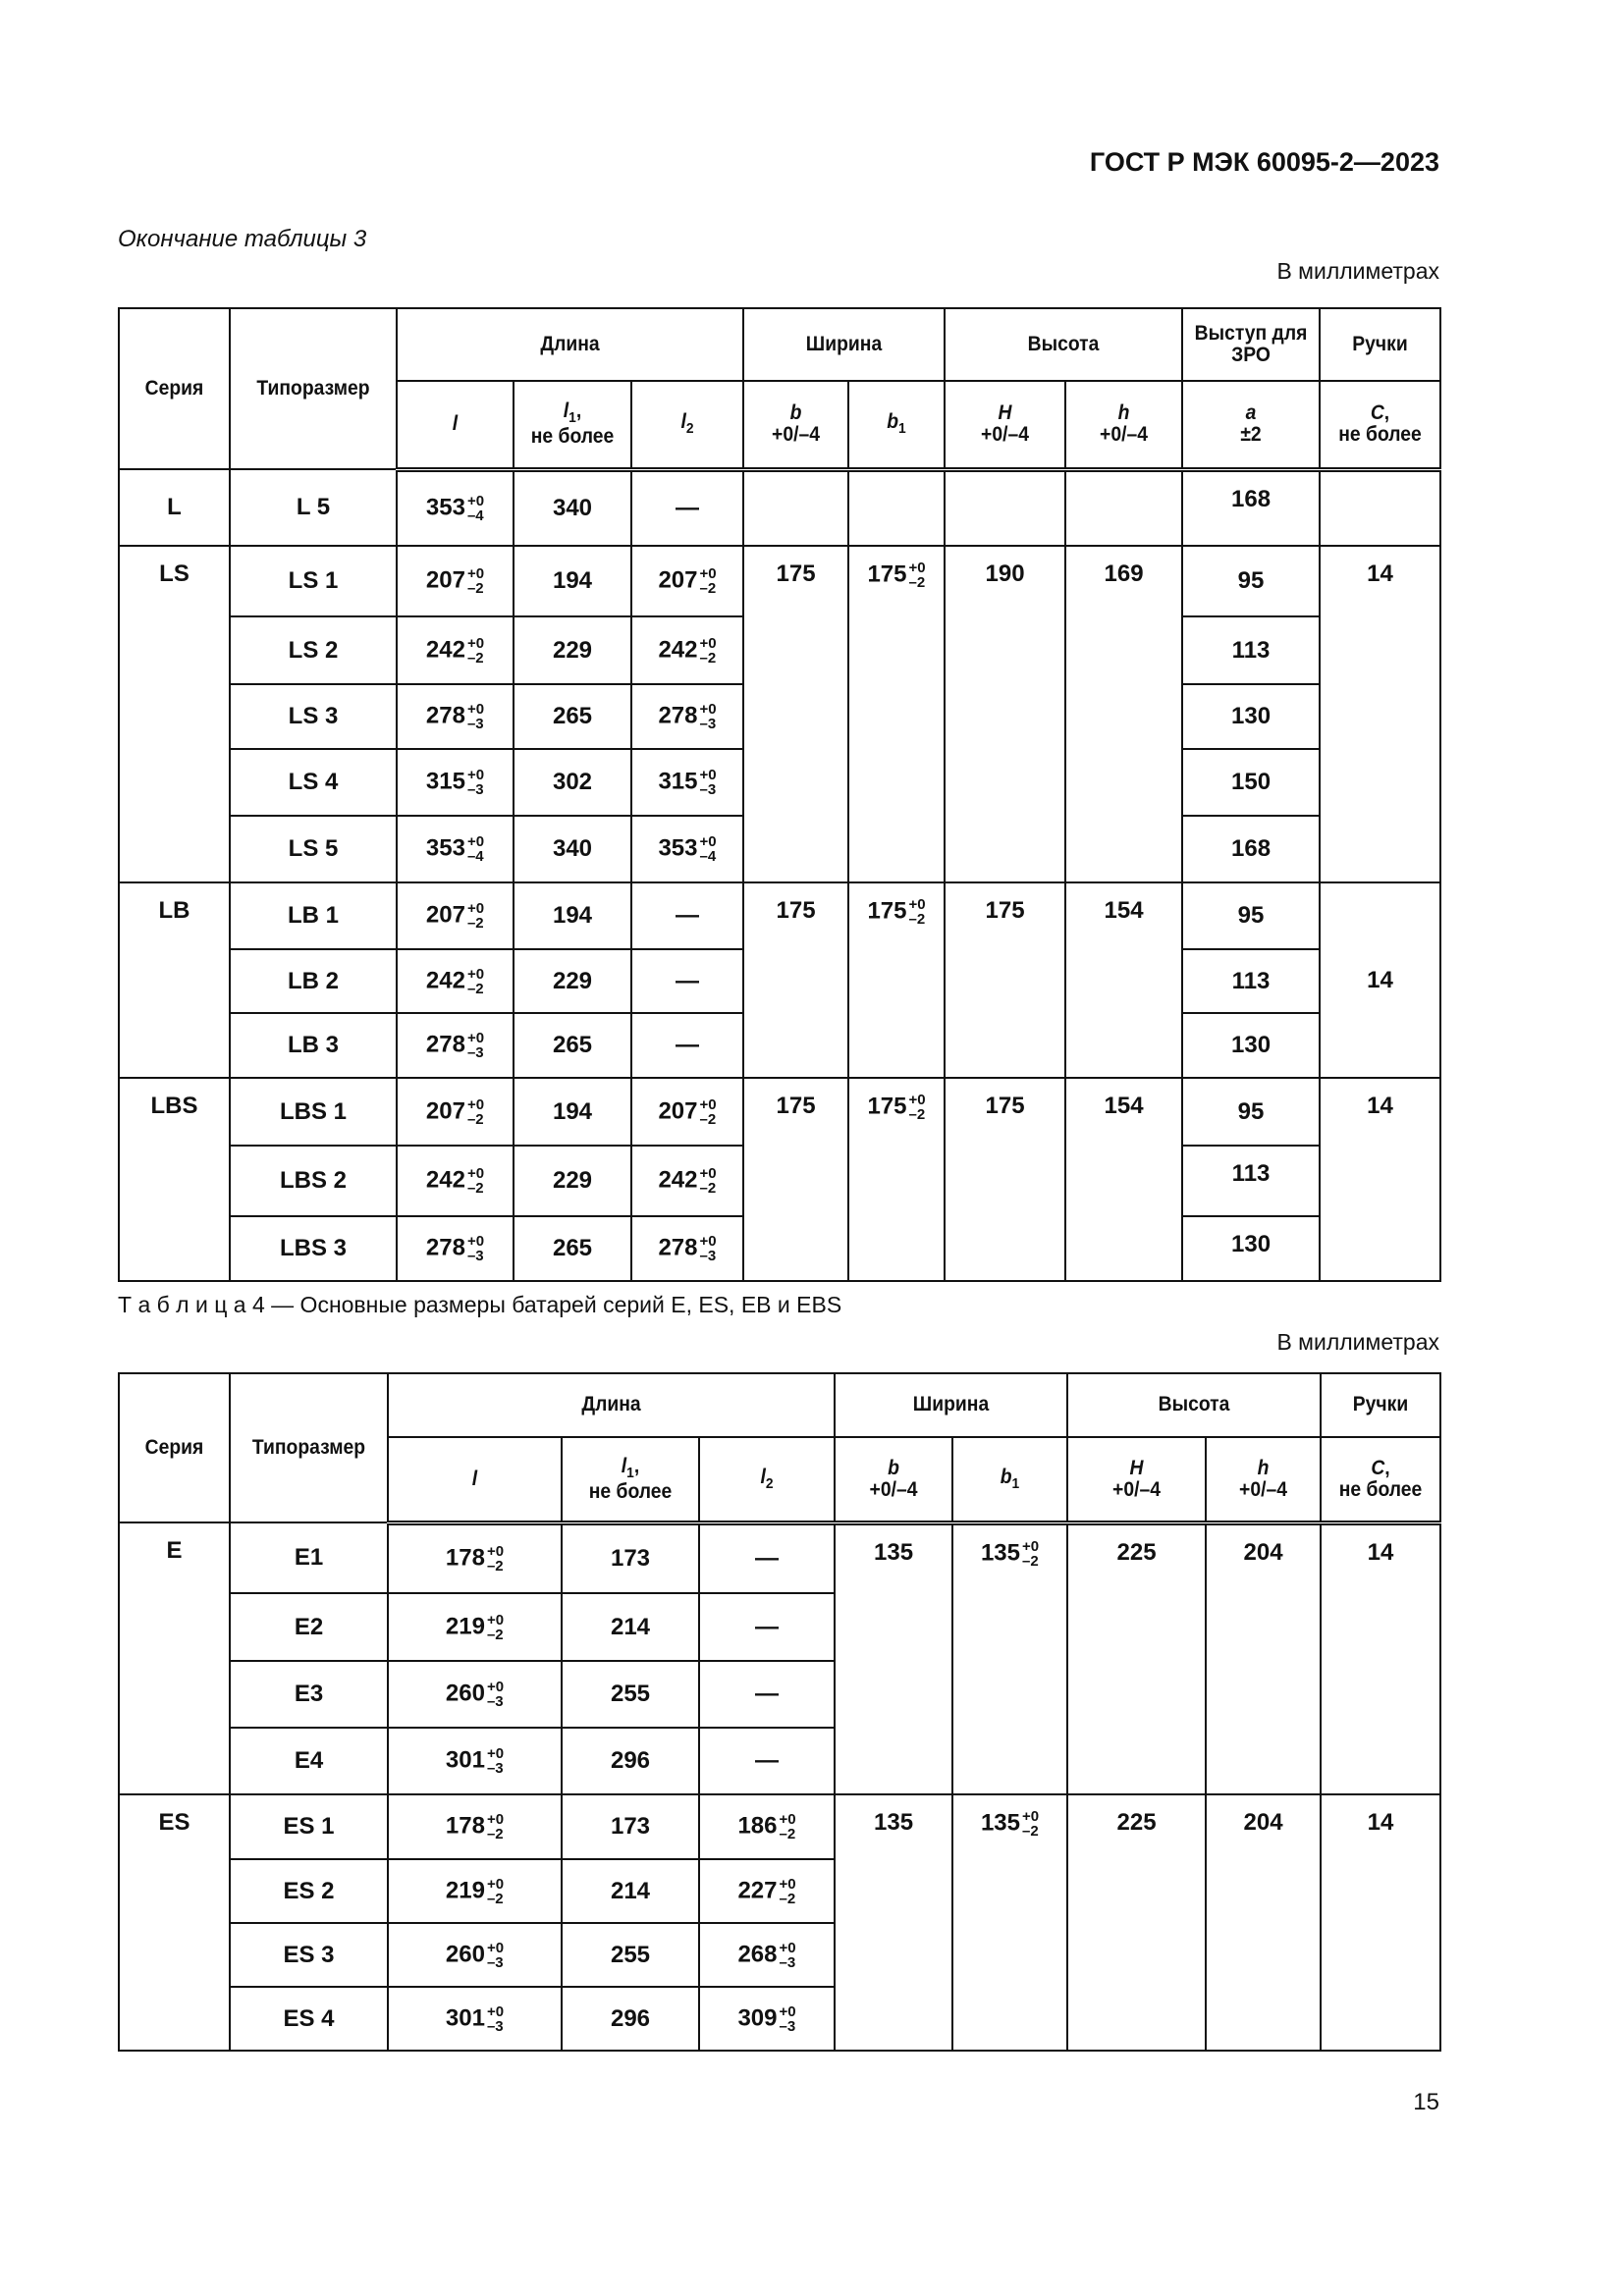 This screenshot has height=2296, width=1624. Describe the element at coordinates (572, 1046) in the screenshot. I see `table-cell: 265` at that location.